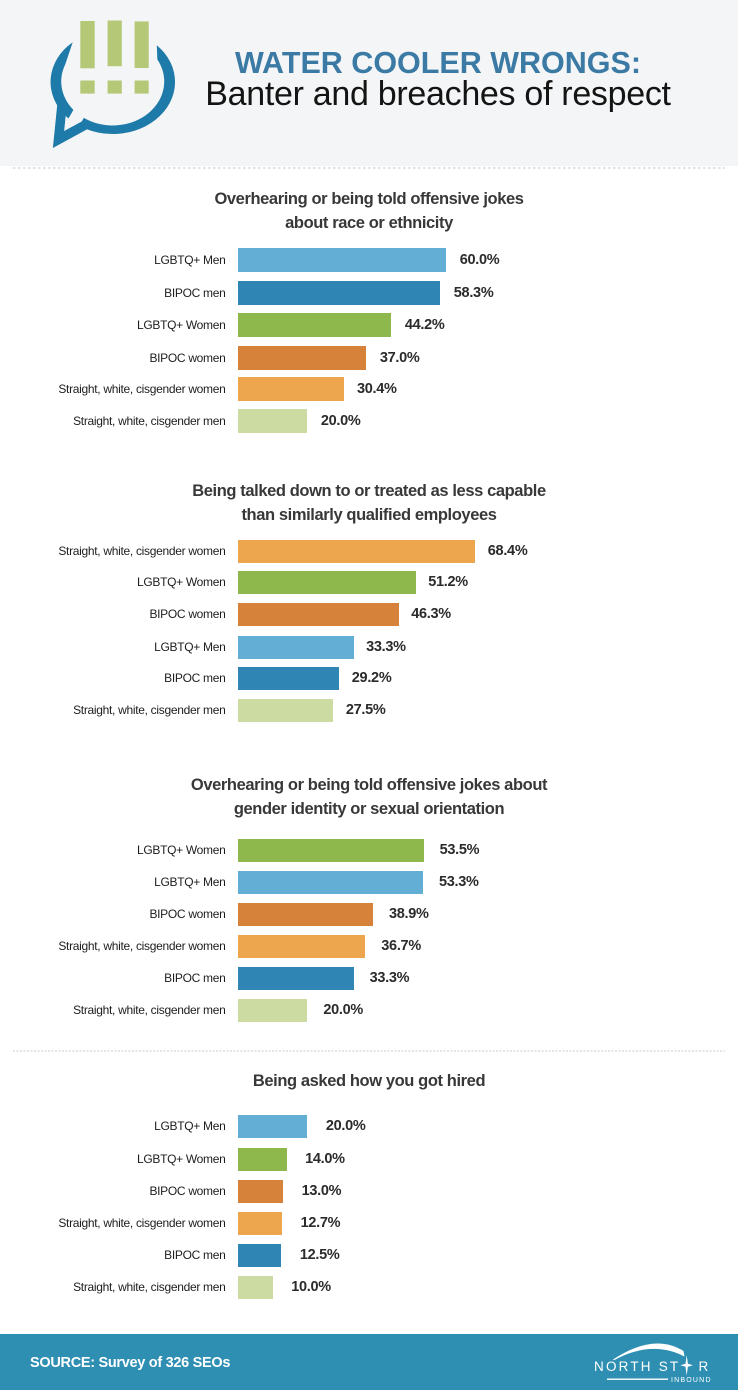 This screenshot has height=1393, width=738. I want to click on svg-text: NORTH ST, so click(637, 1366).